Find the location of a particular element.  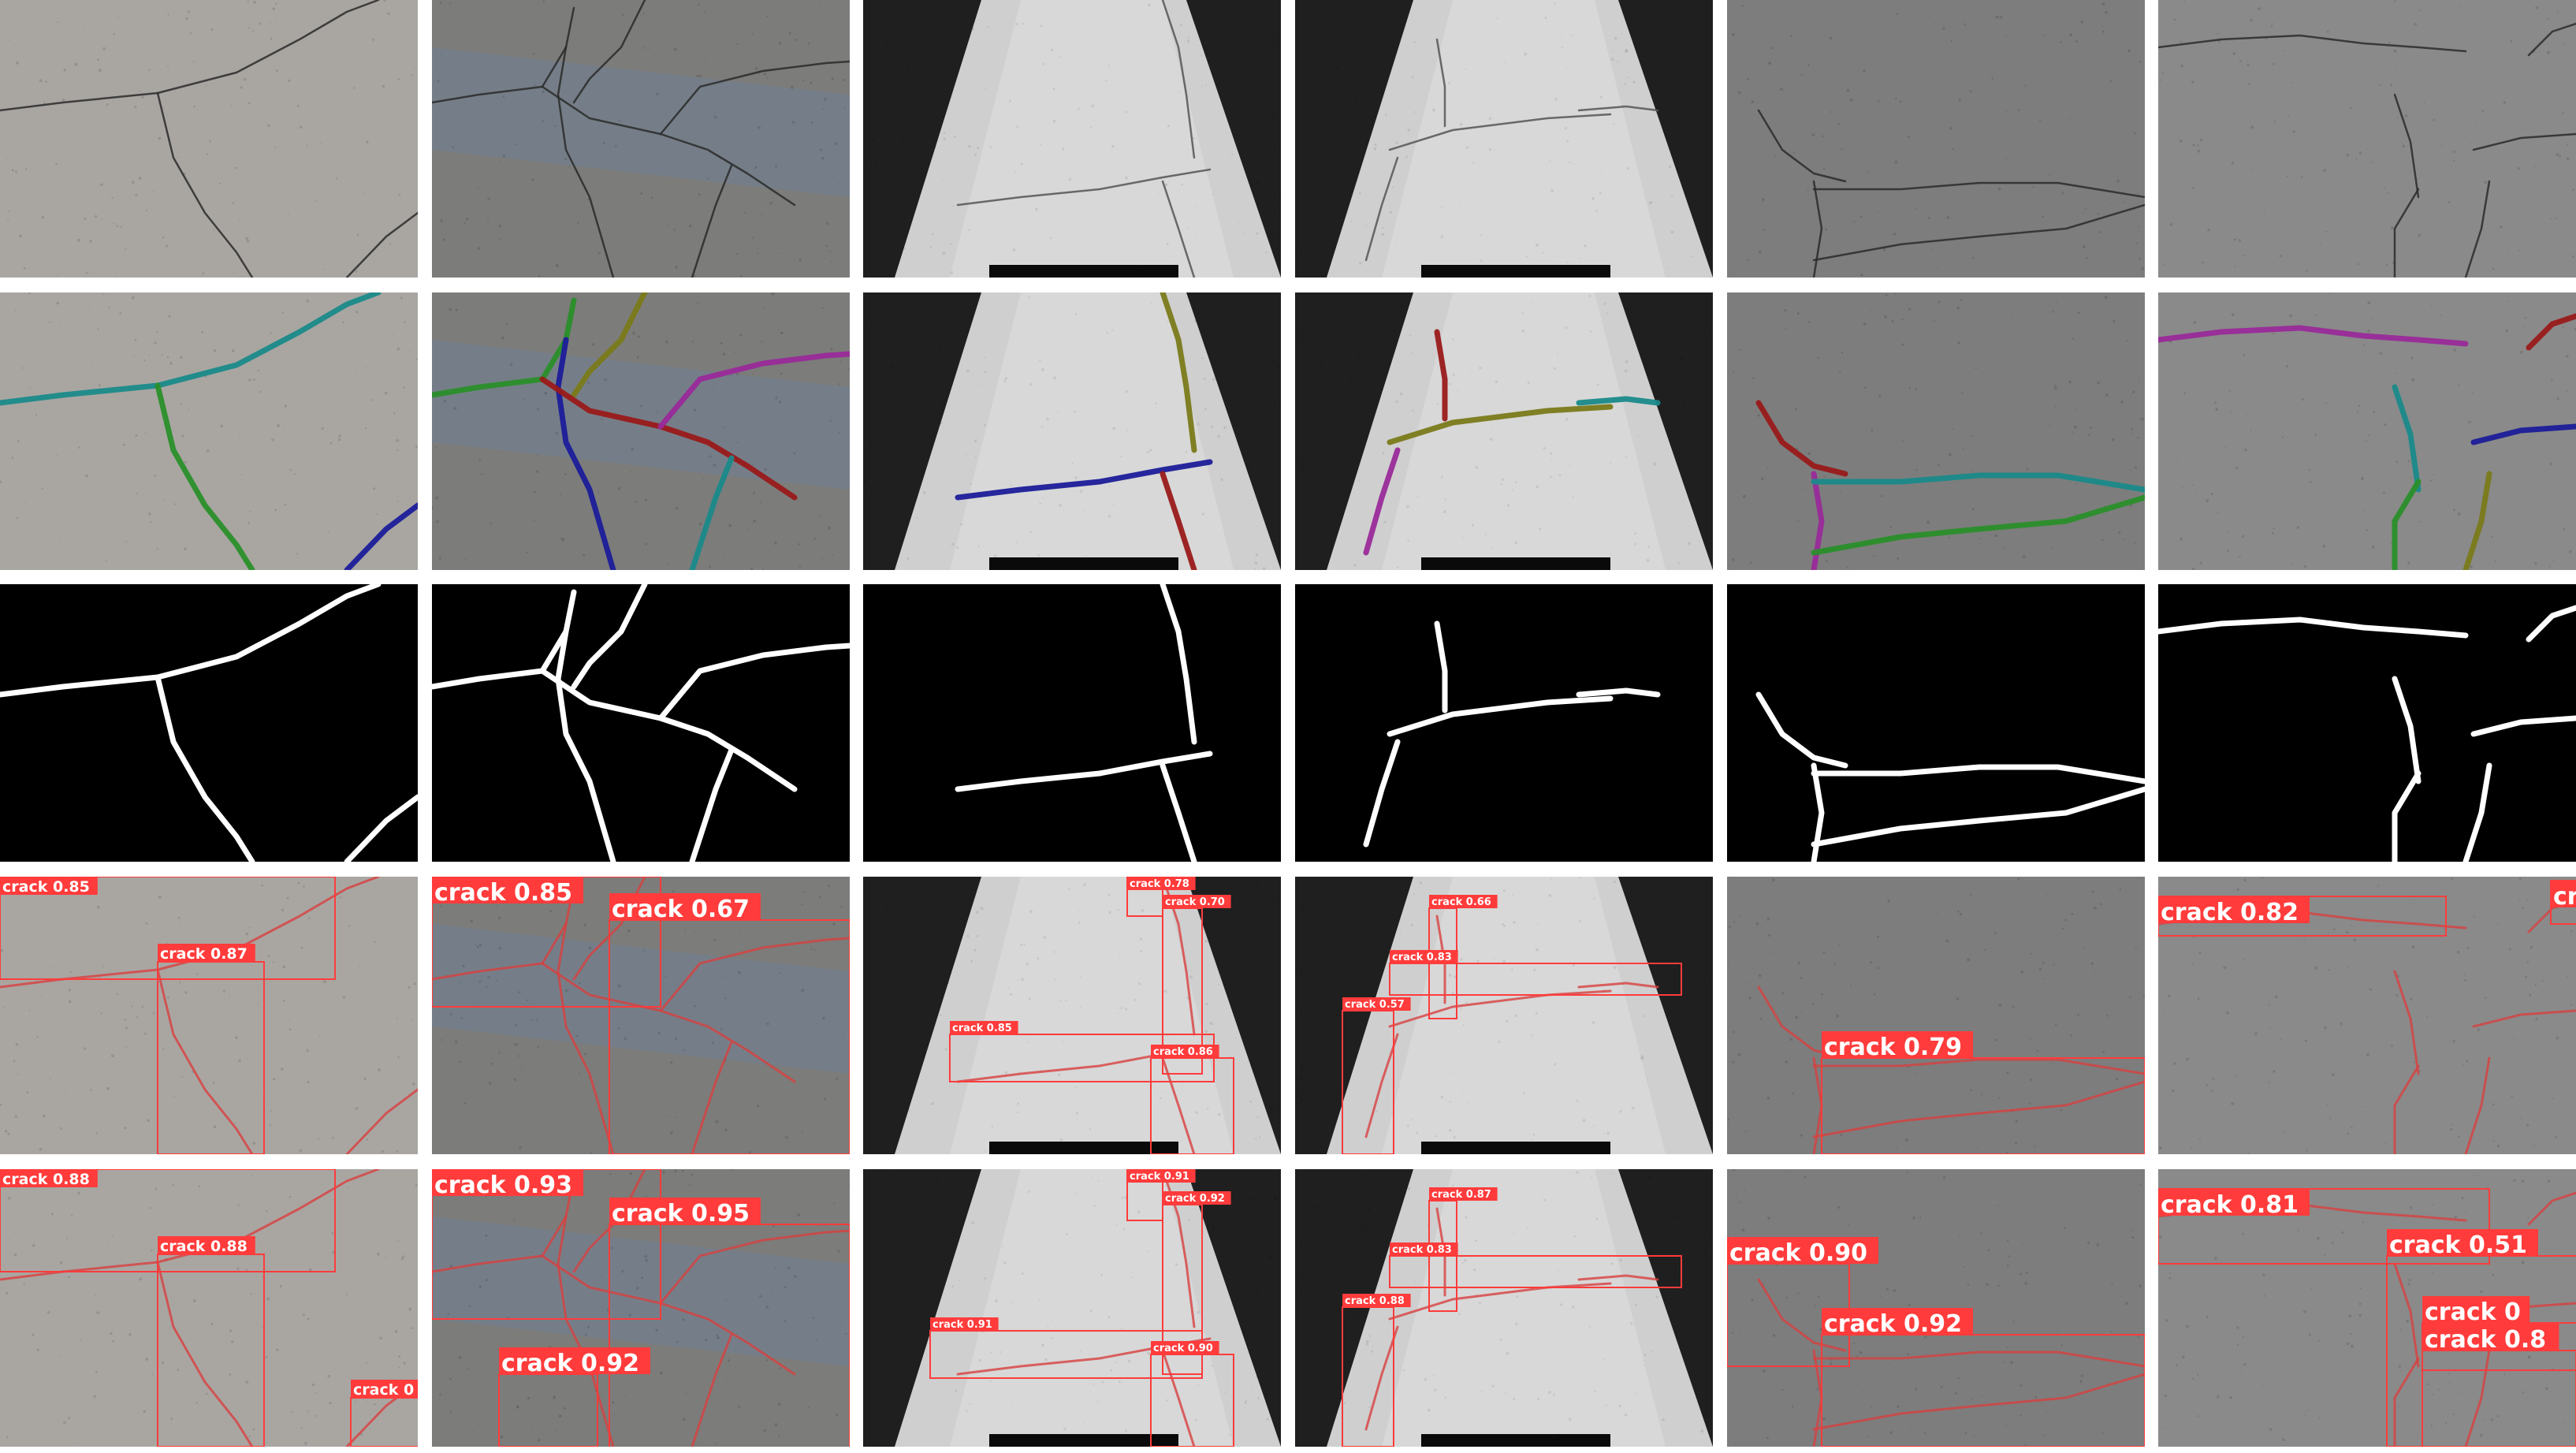

photo-thumbnail: crack 0.93 crack 0.95 crack 0.92 is located at coordinates (641, 1308).